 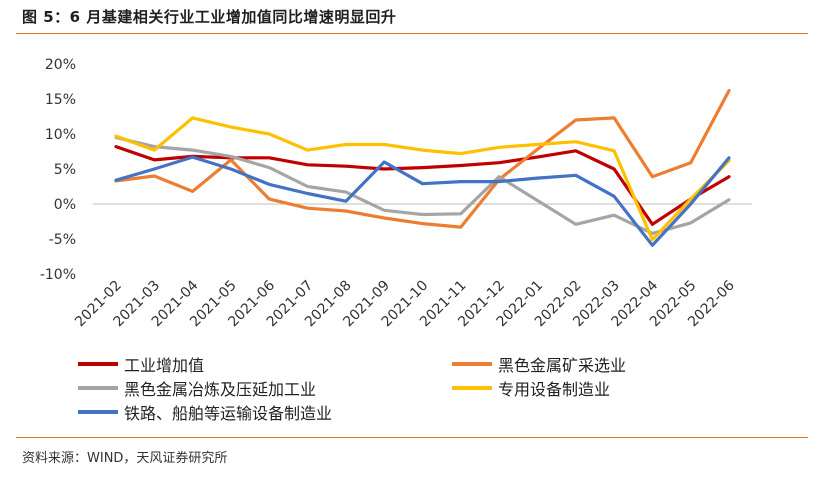 I want to click on legend-item: 黑色金属冶炼及压延加工业, so click(x=197, y=388).